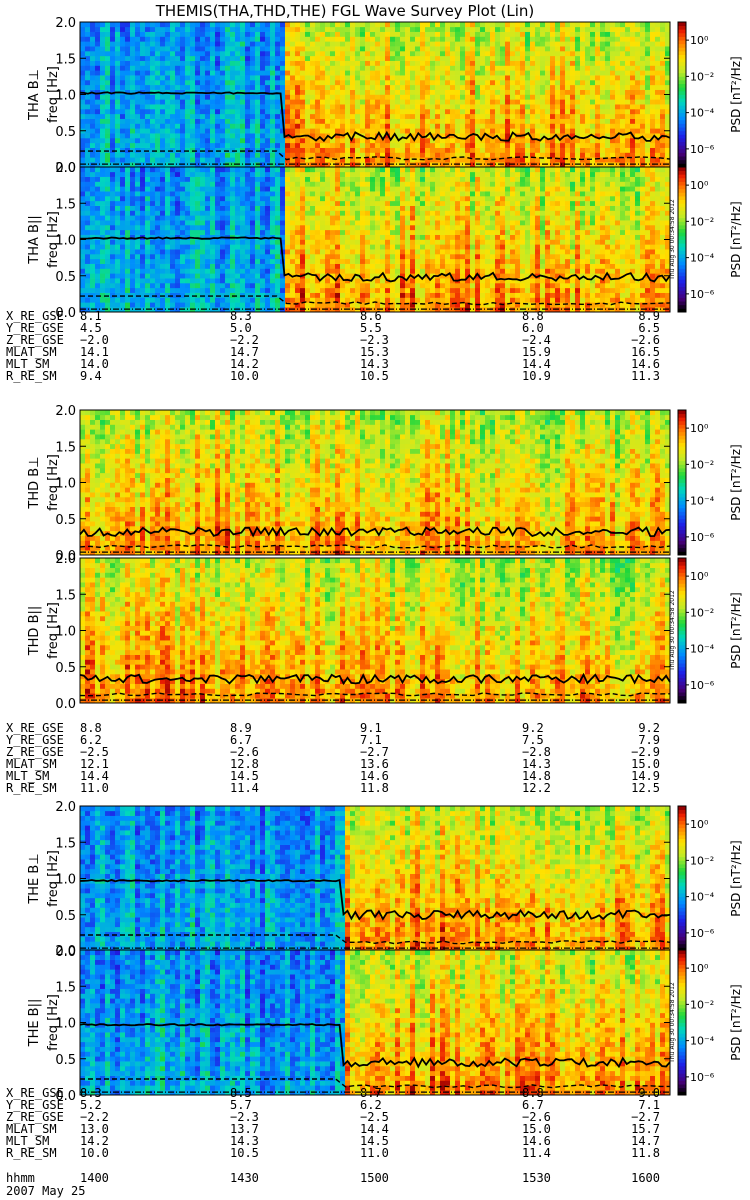 The image size is (750, 1200). I want to click on colorbar-swatch, so click(682, 53).